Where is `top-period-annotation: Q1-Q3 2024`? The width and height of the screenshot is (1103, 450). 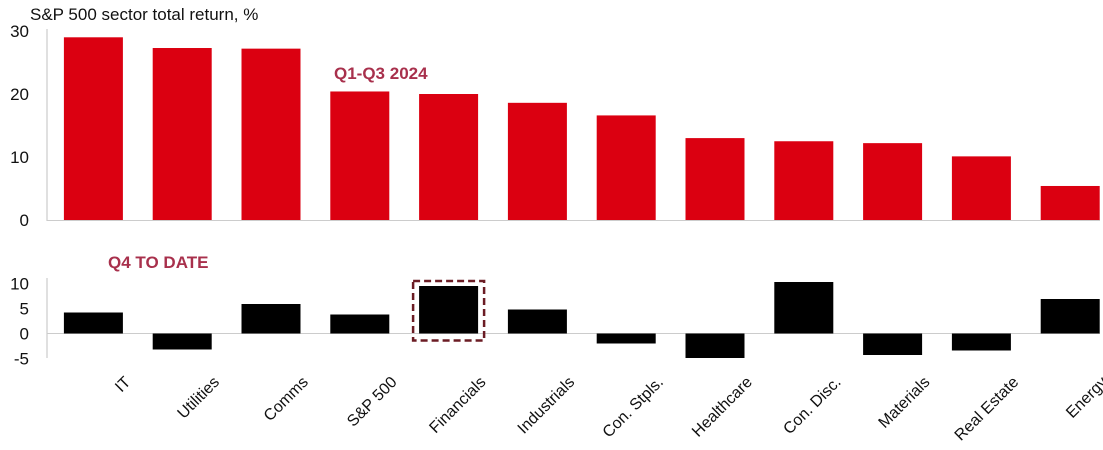 top-period-annotation: Q1-Q3 2024 is located at coordinates (381, 73).